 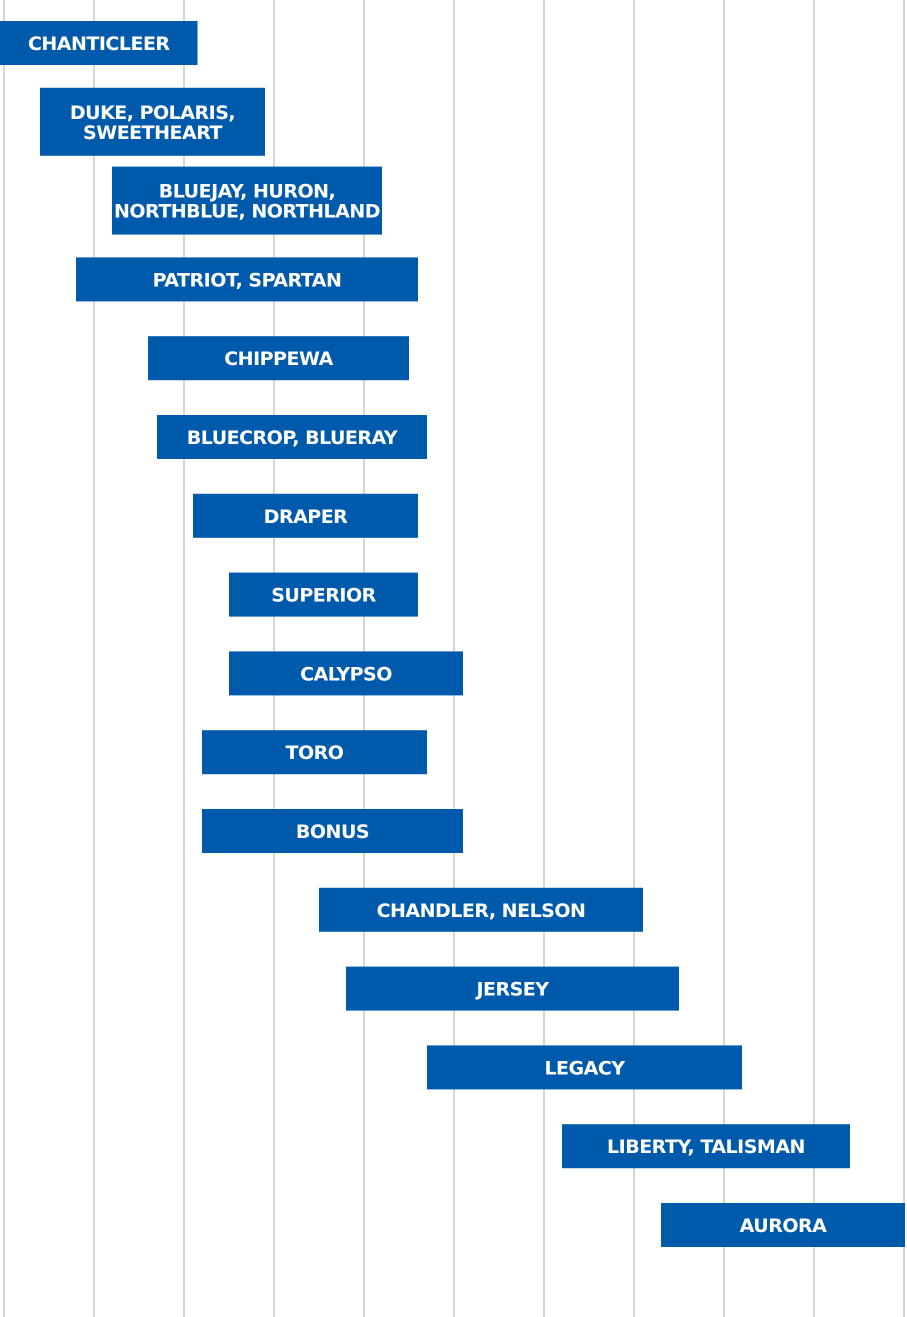 I want to click on bar-group: BONUS, so click(x=332, y=831).